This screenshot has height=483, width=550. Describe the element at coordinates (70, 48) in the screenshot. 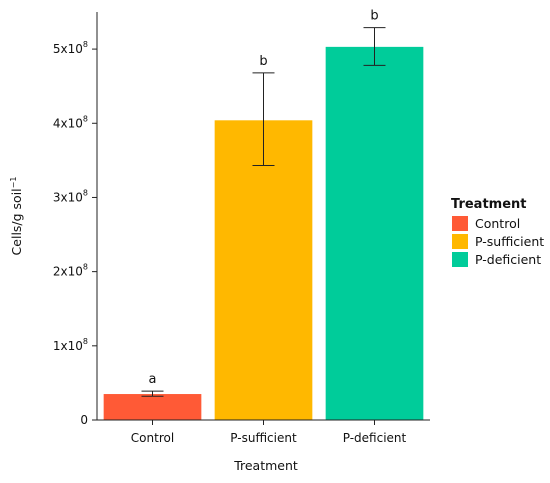

I see `y-tick-label: 5x108` at that location.